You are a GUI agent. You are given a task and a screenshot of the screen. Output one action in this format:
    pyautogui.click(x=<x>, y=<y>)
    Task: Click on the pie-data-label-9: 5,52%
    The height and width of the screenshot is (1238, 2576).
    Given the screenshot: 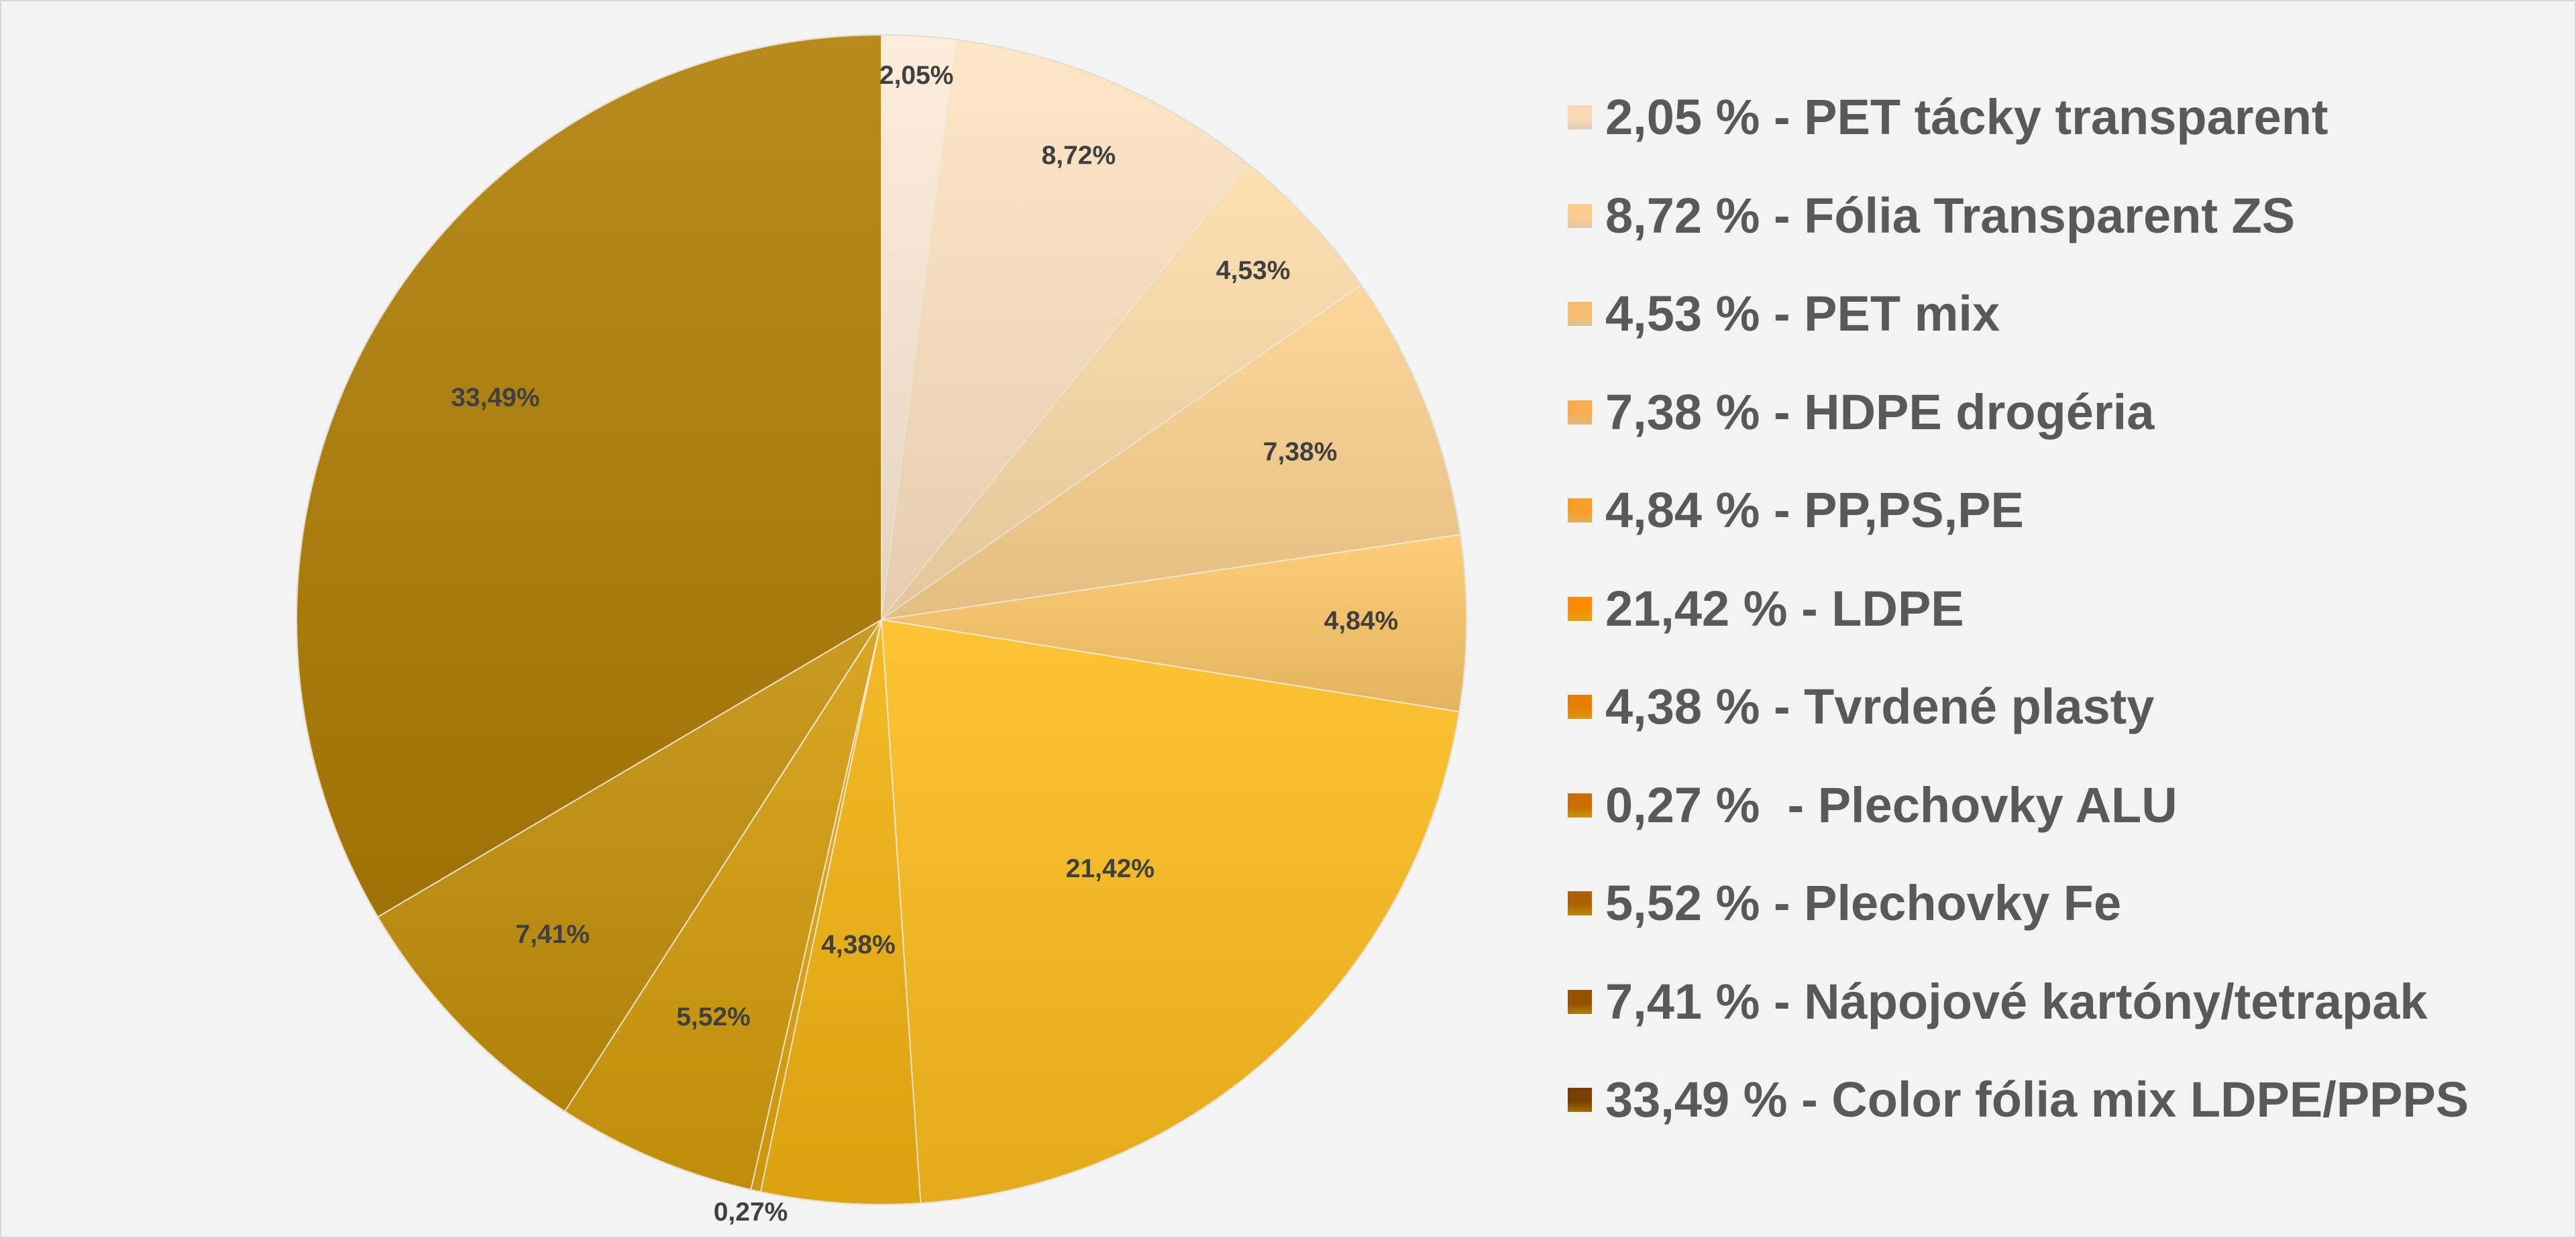 What is the action you would take?
    pyautogui.click(x=713, y=1017)
    